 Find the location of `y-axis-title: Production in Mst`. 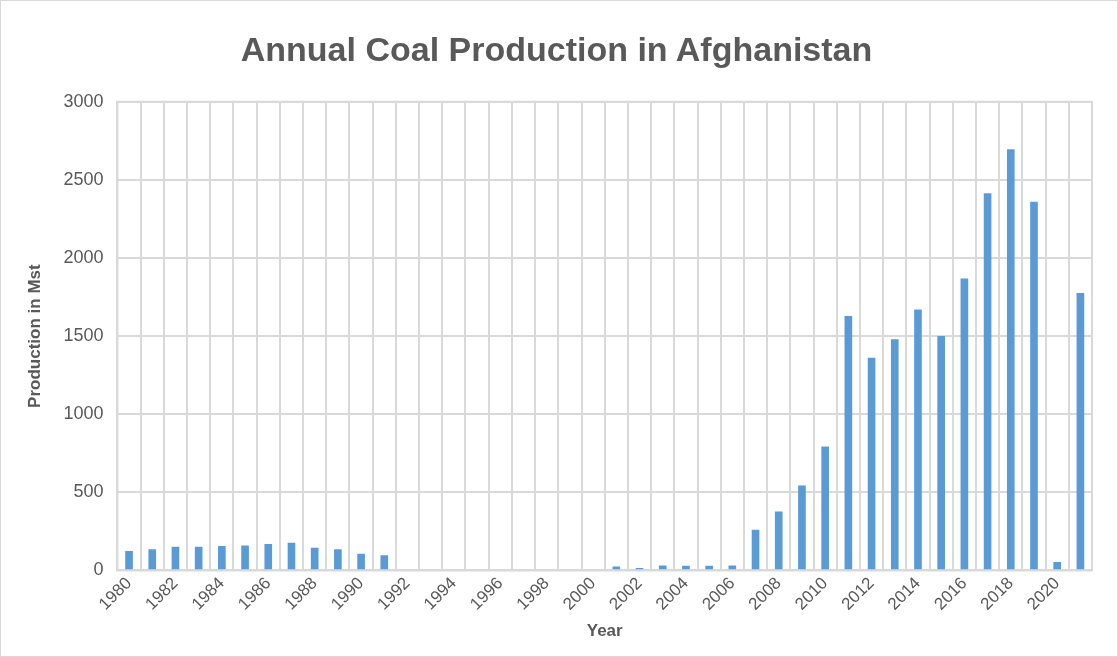

y-axis-title: Production in Mst is located at coordinates (34, 336).